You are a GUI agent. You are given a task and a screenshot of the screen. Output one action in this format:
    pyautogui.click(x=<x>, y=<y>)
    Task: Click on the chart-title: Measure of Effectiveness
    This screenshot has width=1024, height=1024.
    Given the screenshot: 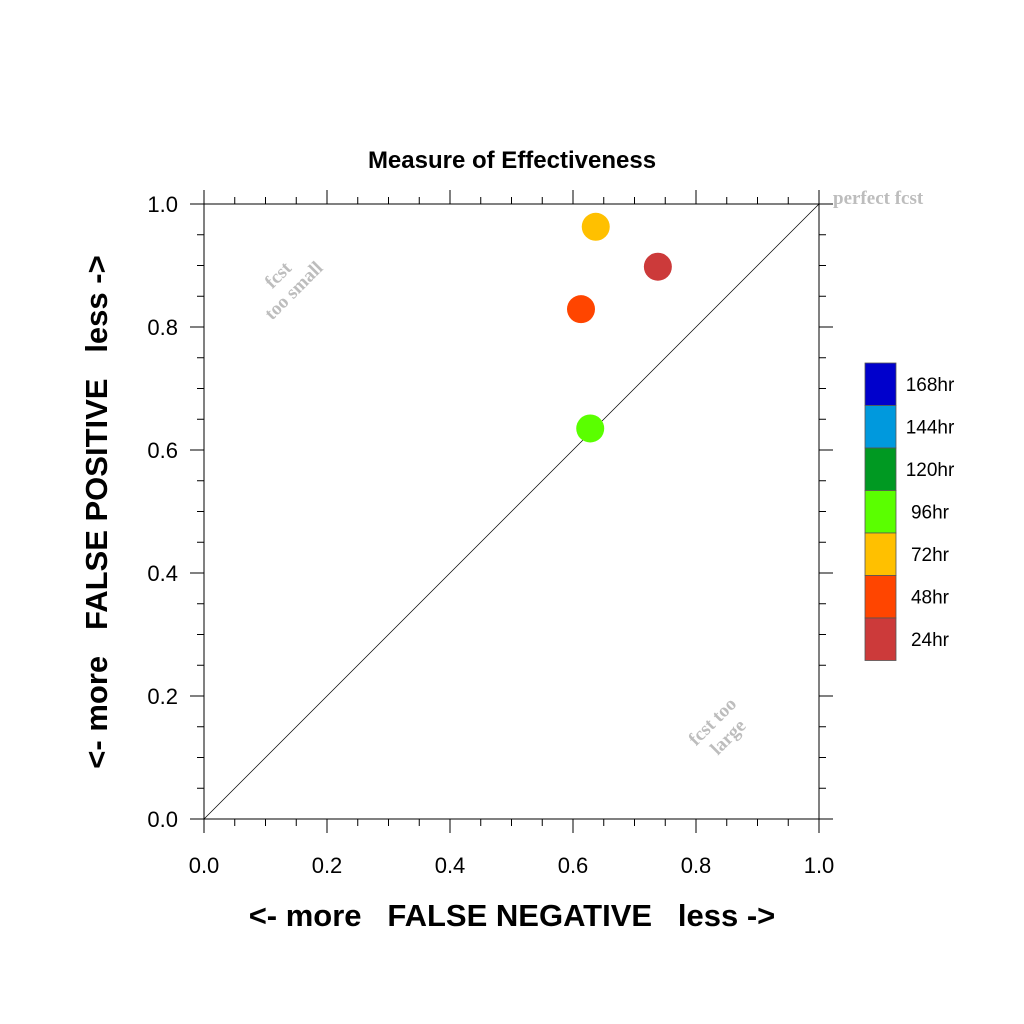 What is the action you would take?
    pyautogui.click(x=512, y=160)
    